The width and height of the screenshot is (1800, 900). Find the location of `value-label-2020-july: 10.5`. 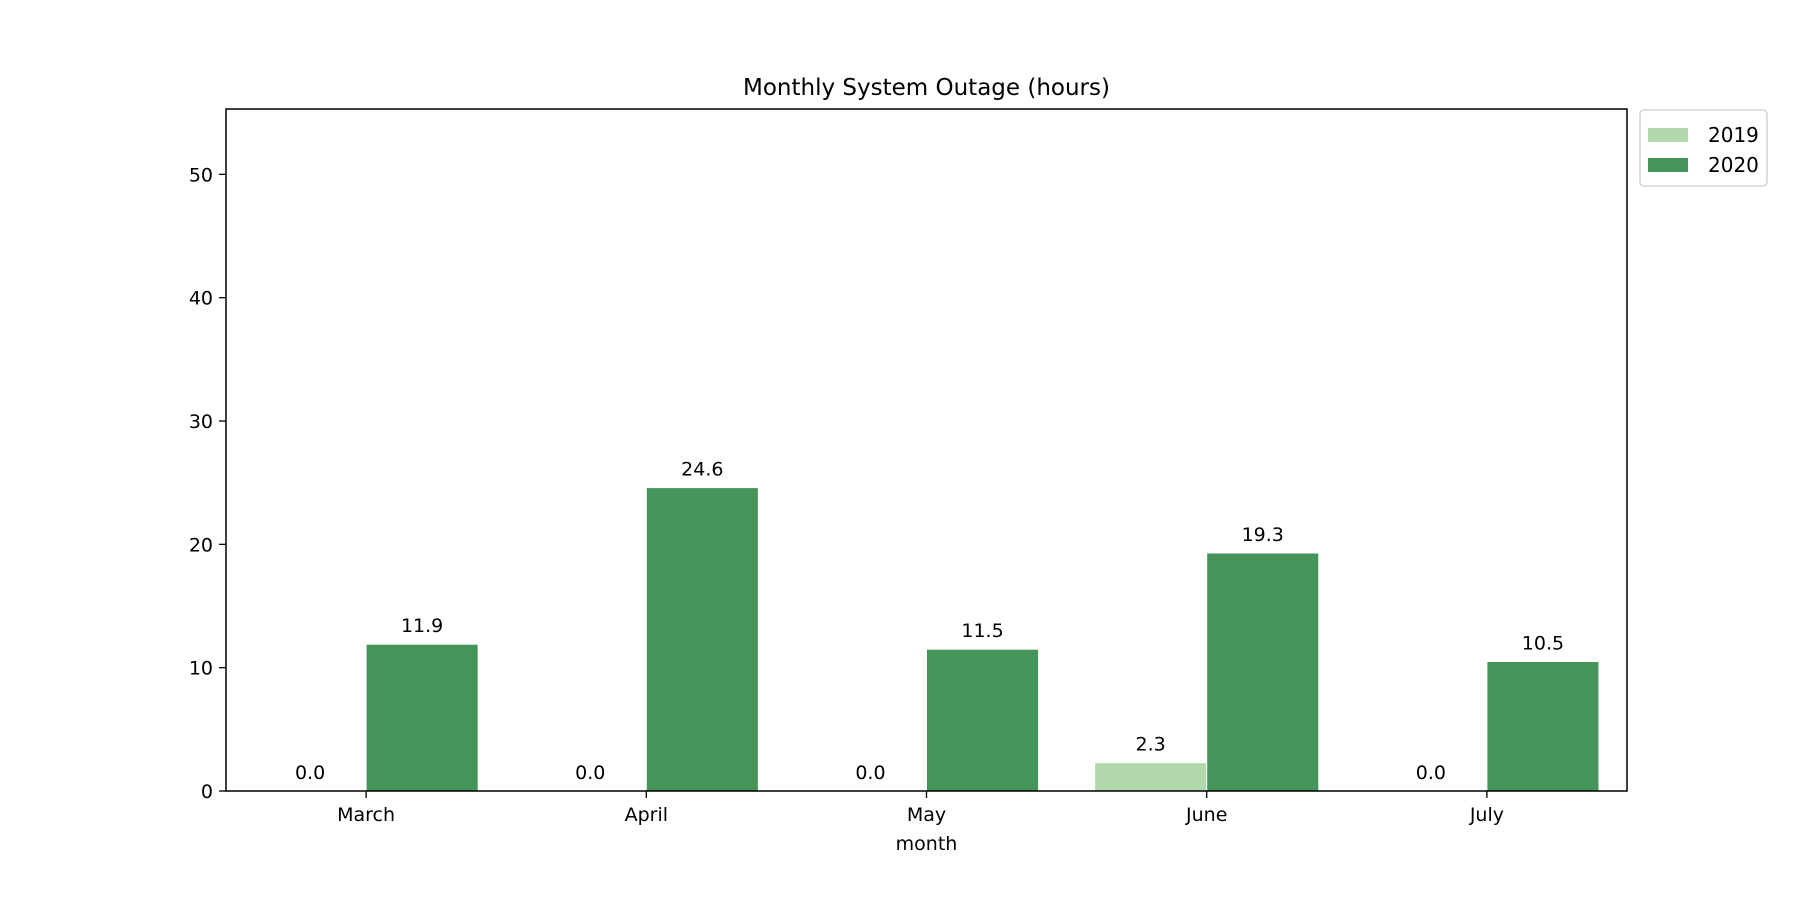

value-label-2020-july: 10.5 is located at coordinates (1543, 644).